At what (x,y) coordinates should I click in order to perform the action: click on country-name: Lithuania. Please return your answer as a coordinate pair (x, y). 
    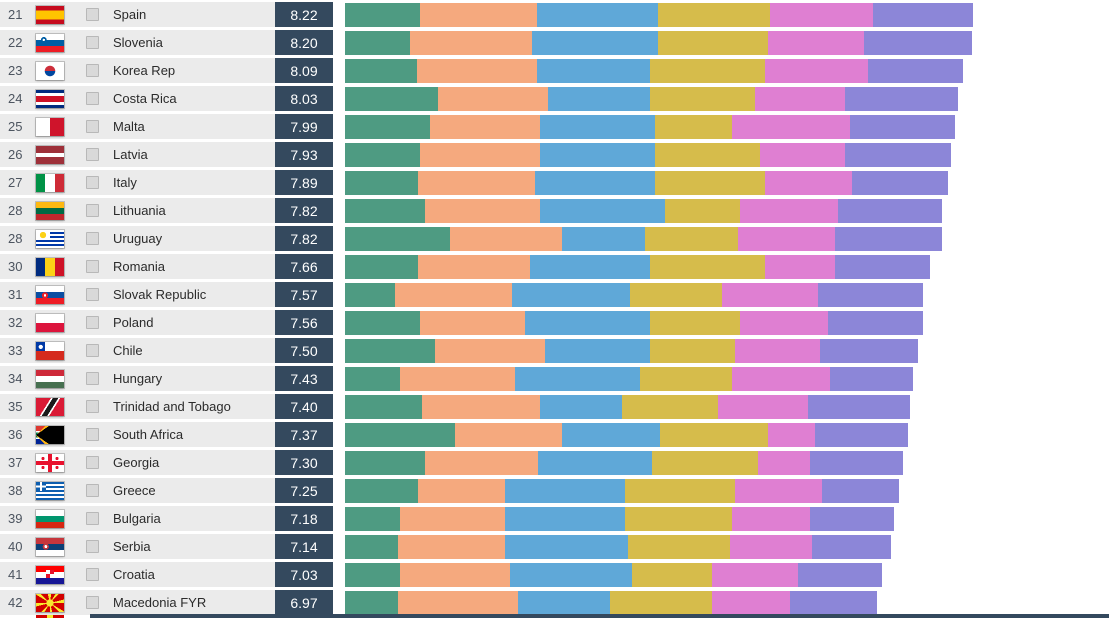
    Looking at the image, I should click on (139, 210).